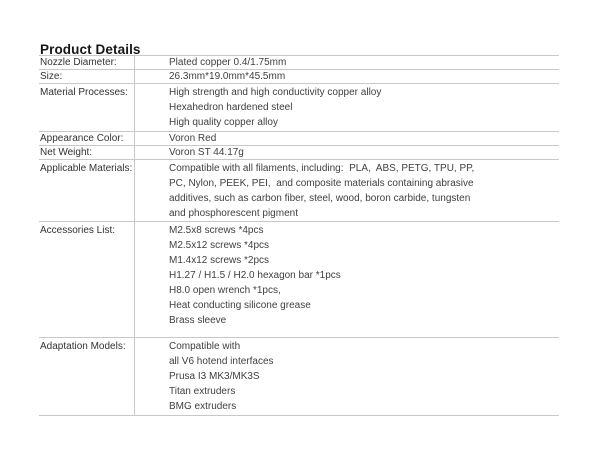  What do you see at coordinates (347, 138) in the screenshot?
I see `row-value: Voron Red` at bounding box center [347, 138].